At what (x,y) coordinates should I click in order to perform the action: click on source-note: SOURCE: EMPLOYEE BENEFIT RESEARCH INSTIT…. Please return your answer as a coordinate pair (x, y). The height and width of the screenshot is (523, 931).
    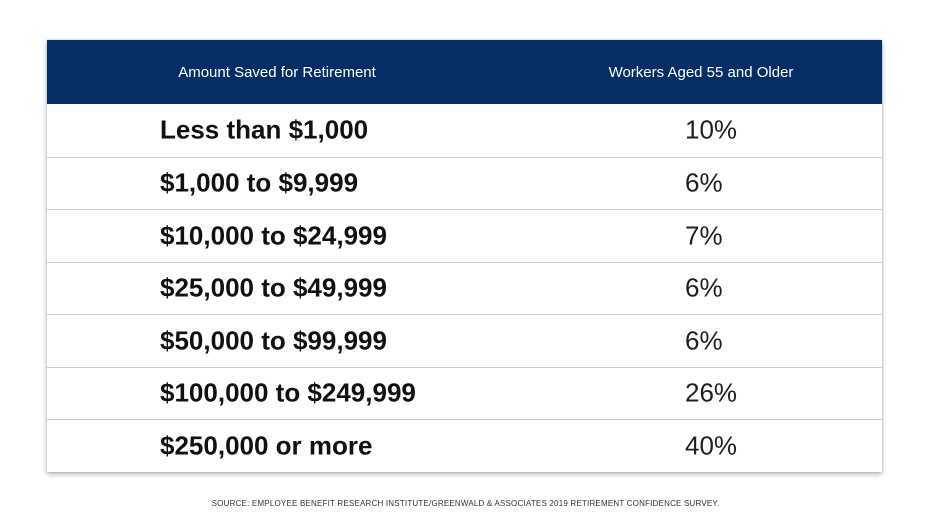
    Looking at the image, I should click on (465, 503).